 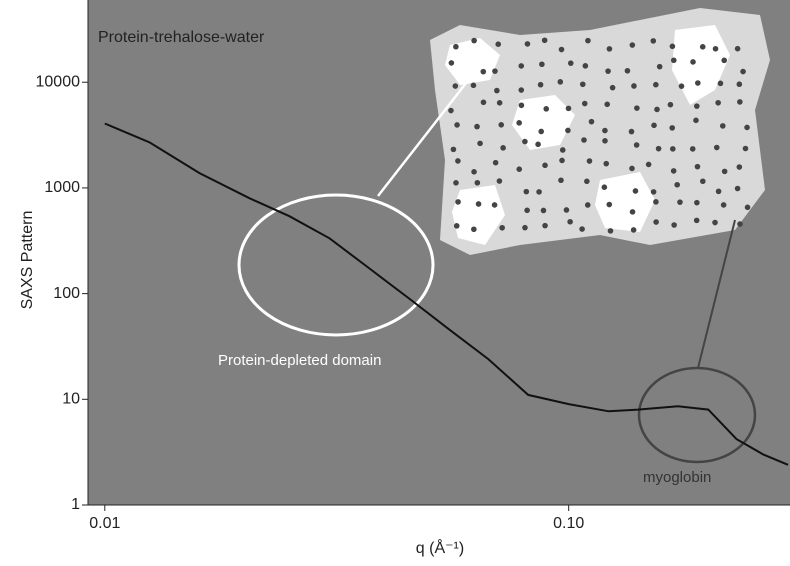 I want to click on annotation: Protein-depleted domain, so click(x=299, y=360).